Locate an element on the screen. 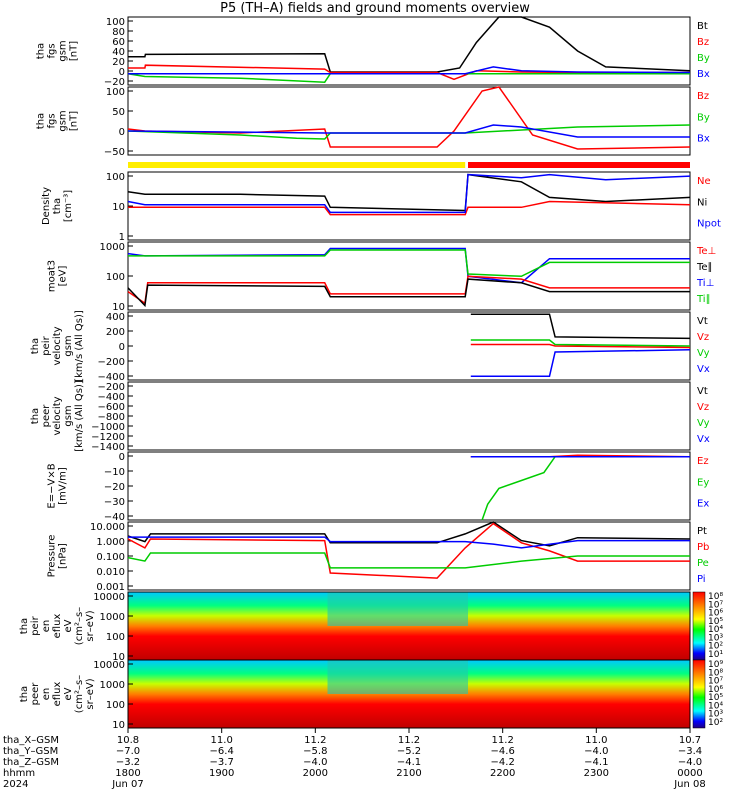  y-tick-label: 0.010 is located at coordinates (110, 572).